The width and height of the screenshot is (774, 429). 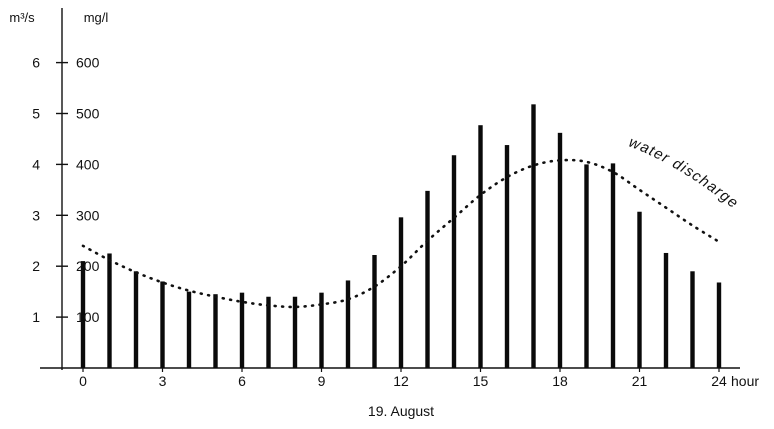 I want to click on y-right-tick-label: 400, so click(x=88, y=164).